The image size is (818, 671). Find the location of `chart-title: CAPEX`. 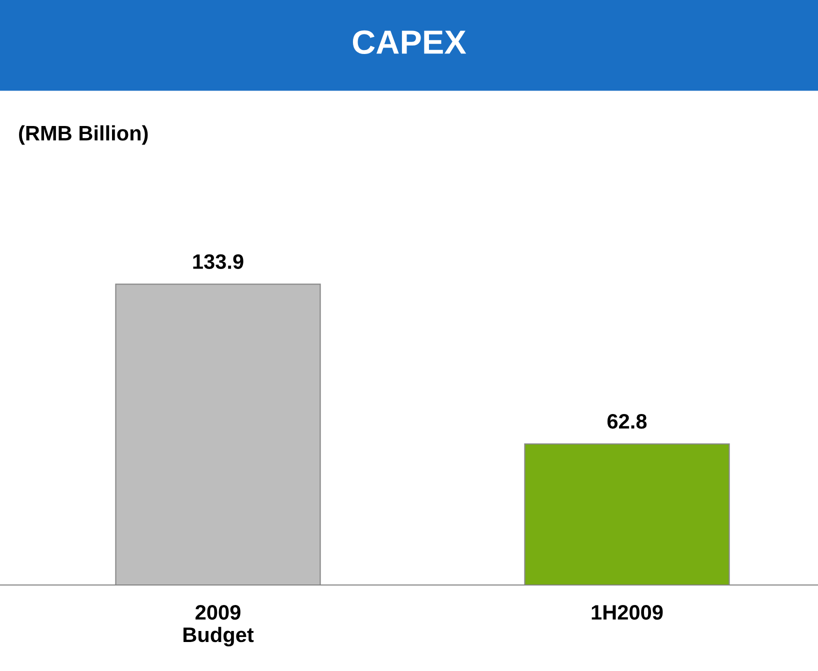

chart-title: CAPEX is located at coordinates (409, 42).